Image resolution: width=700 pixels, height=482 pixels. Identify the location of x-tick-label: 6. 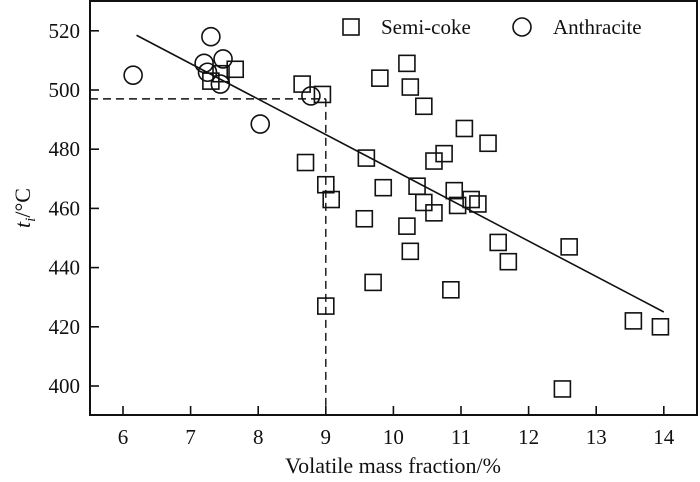
(123, 437).